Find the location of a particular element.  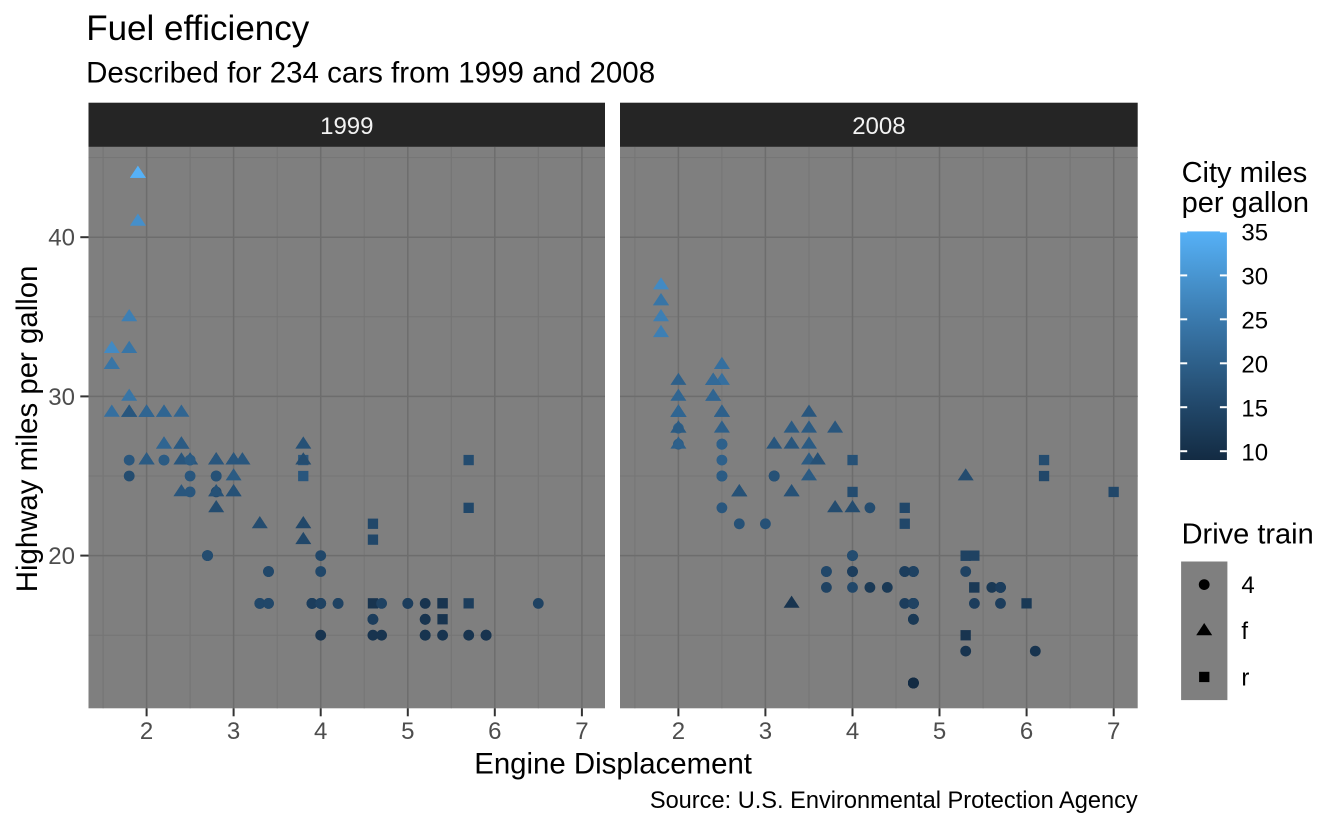

svg-text: per gallon is located at coordinates (1245, 203).